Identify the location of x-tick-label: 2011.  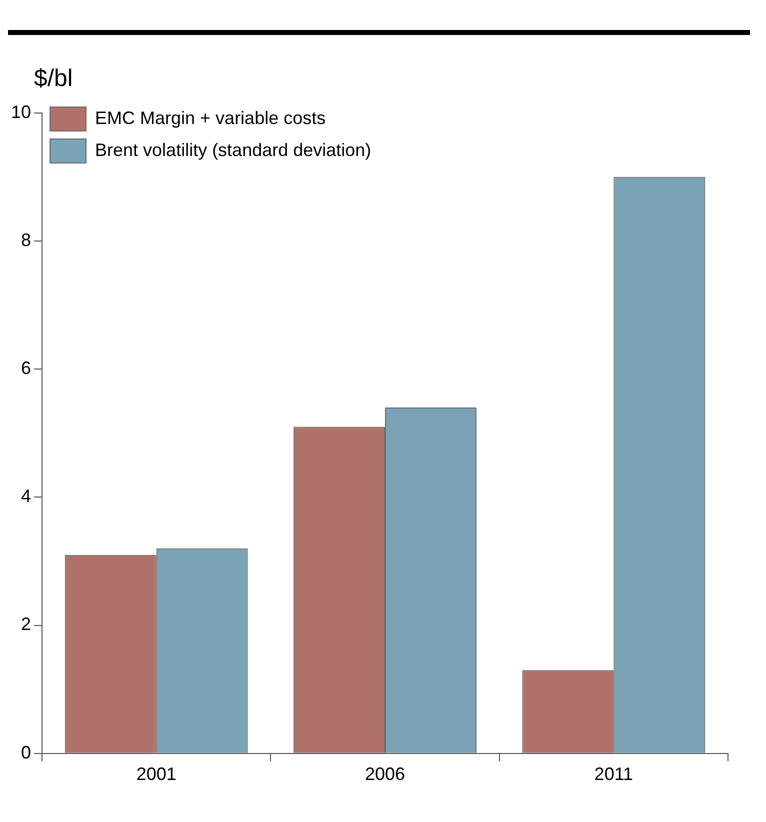
(614, 774).